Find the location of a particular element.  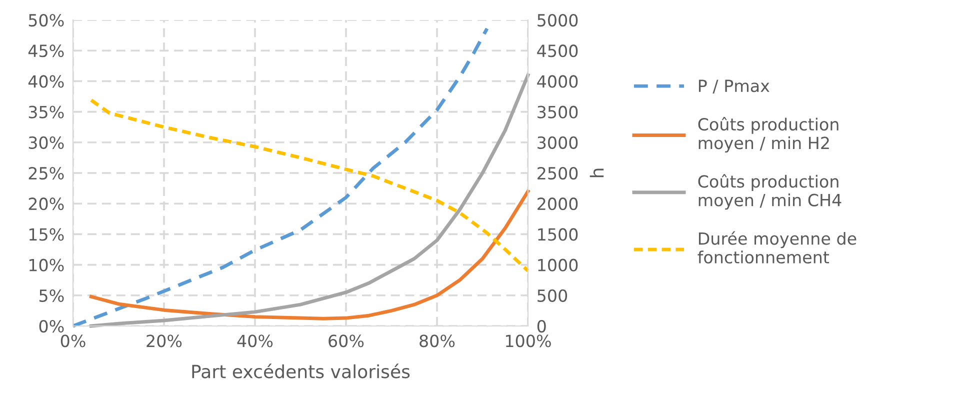

y2-tick-label: 3000 is located at coordinates (558, 142).